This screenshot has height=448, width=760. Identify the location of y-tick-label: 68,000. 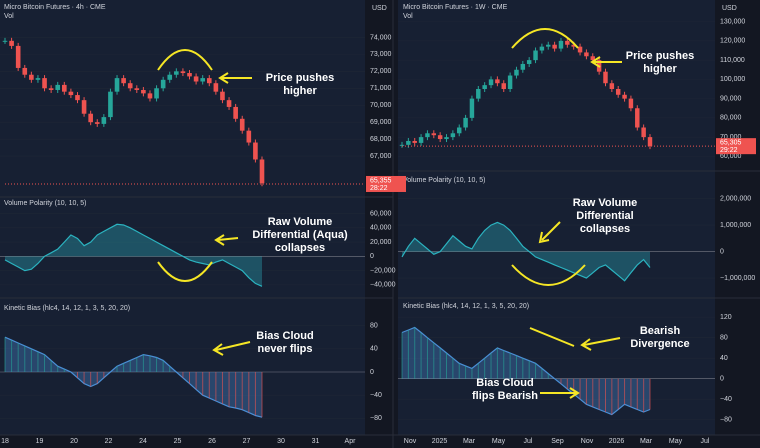
(381, 139).